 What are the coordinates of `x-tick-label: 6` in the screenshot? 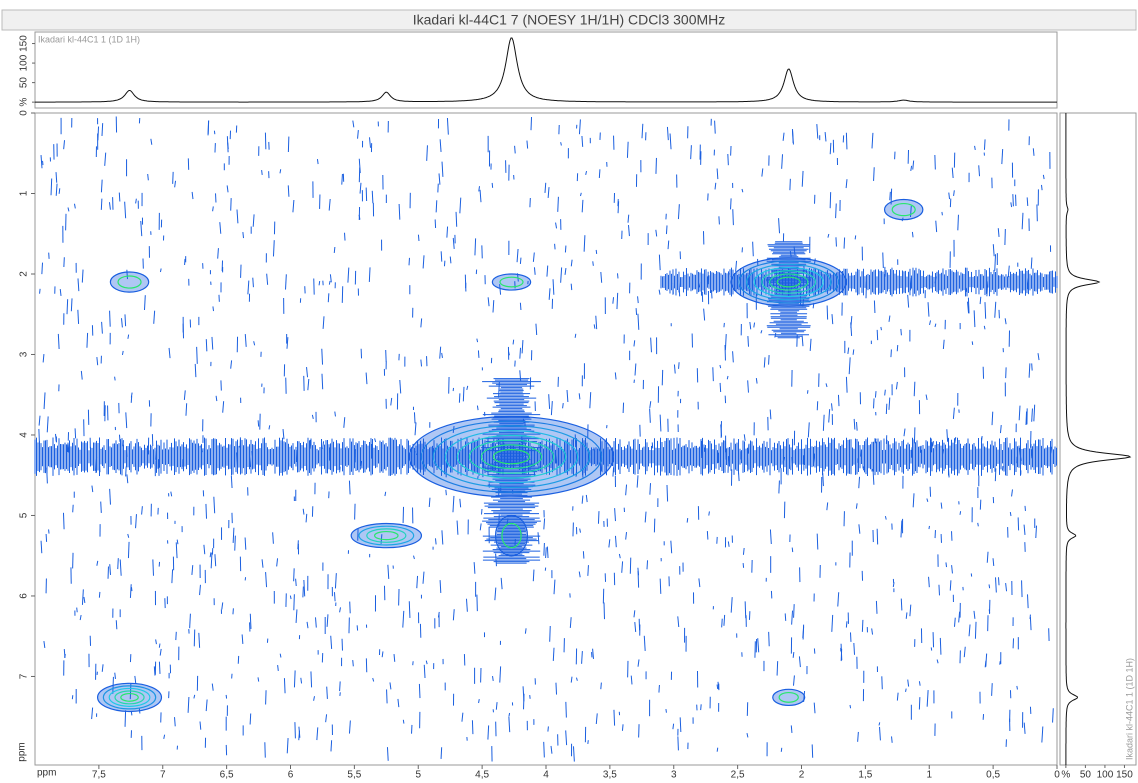 It's located at (291, 775).